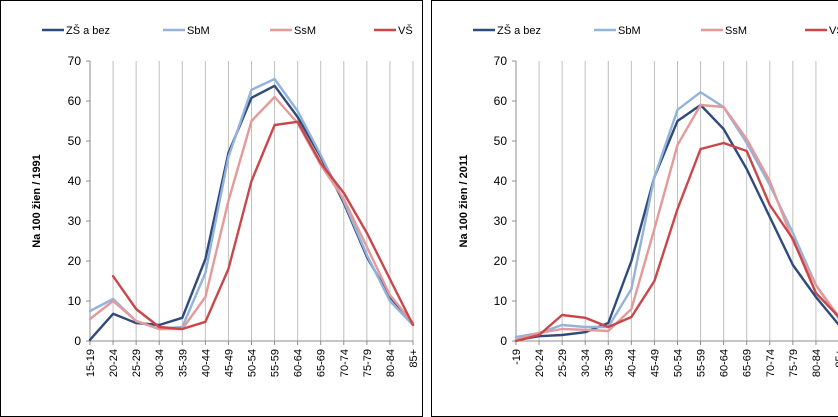 The height and width of the screenshot is (417, 838). What do you see at coordinates (517, 357) in the screenshot?
I see `x-tick-label: -19` at bounding box center [517, 357].